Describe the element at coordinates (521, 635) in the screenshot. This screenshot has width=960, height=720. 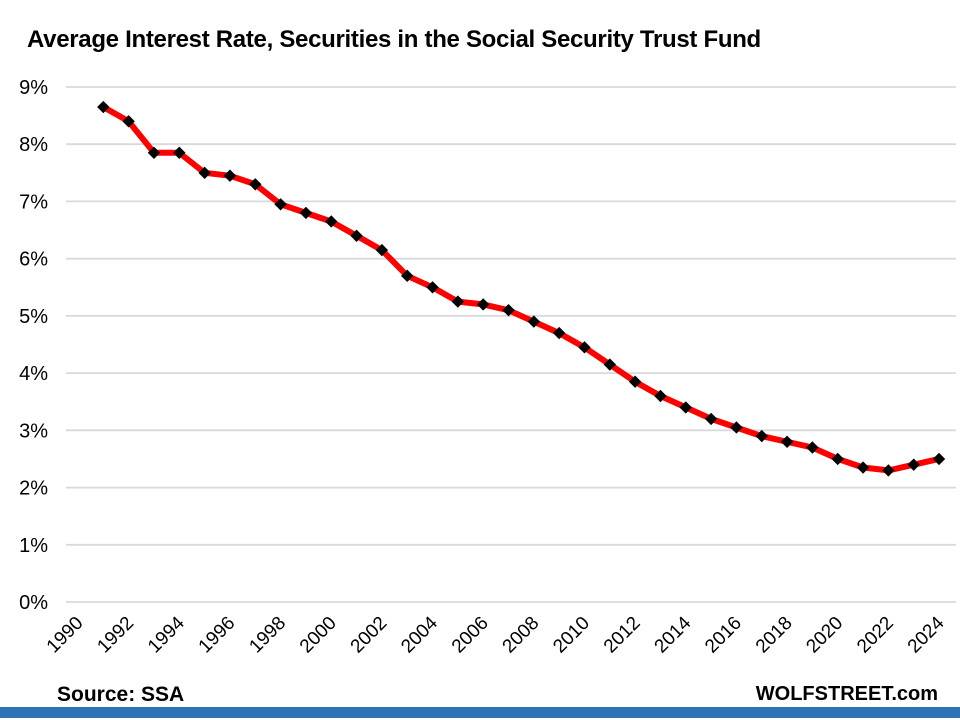
I see `x-tick-label: 2008` at that location.